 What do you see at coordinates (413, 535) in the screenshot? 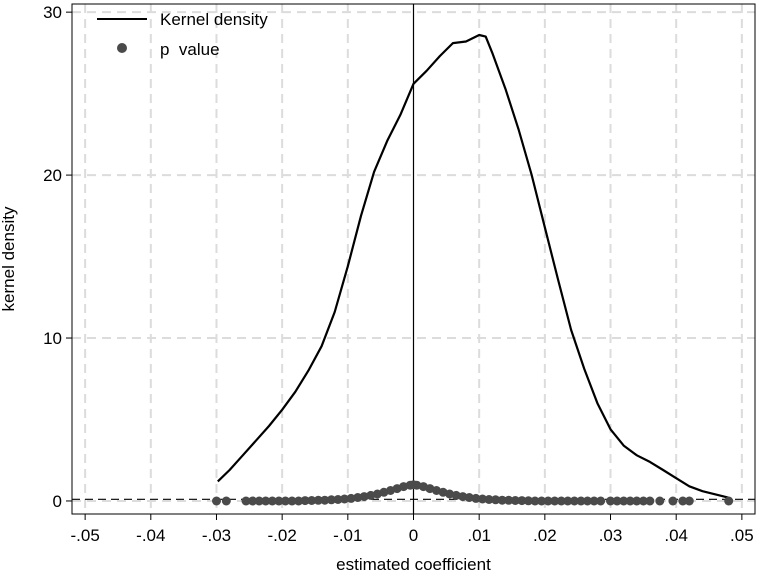
I see `x-tick-label: 0` at bounding box center [413, 535].